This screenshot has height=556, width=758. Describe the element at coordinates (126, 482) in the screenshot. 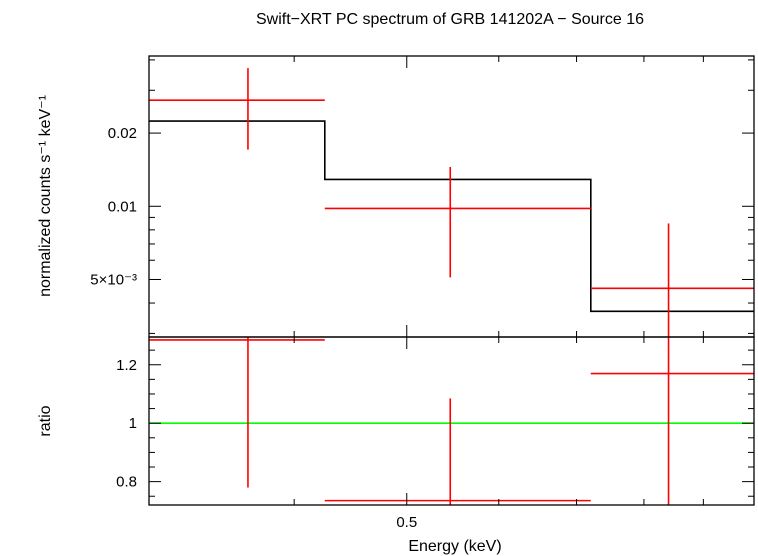

I see `ratio-y-tick-label-3: 0.8` at that location.